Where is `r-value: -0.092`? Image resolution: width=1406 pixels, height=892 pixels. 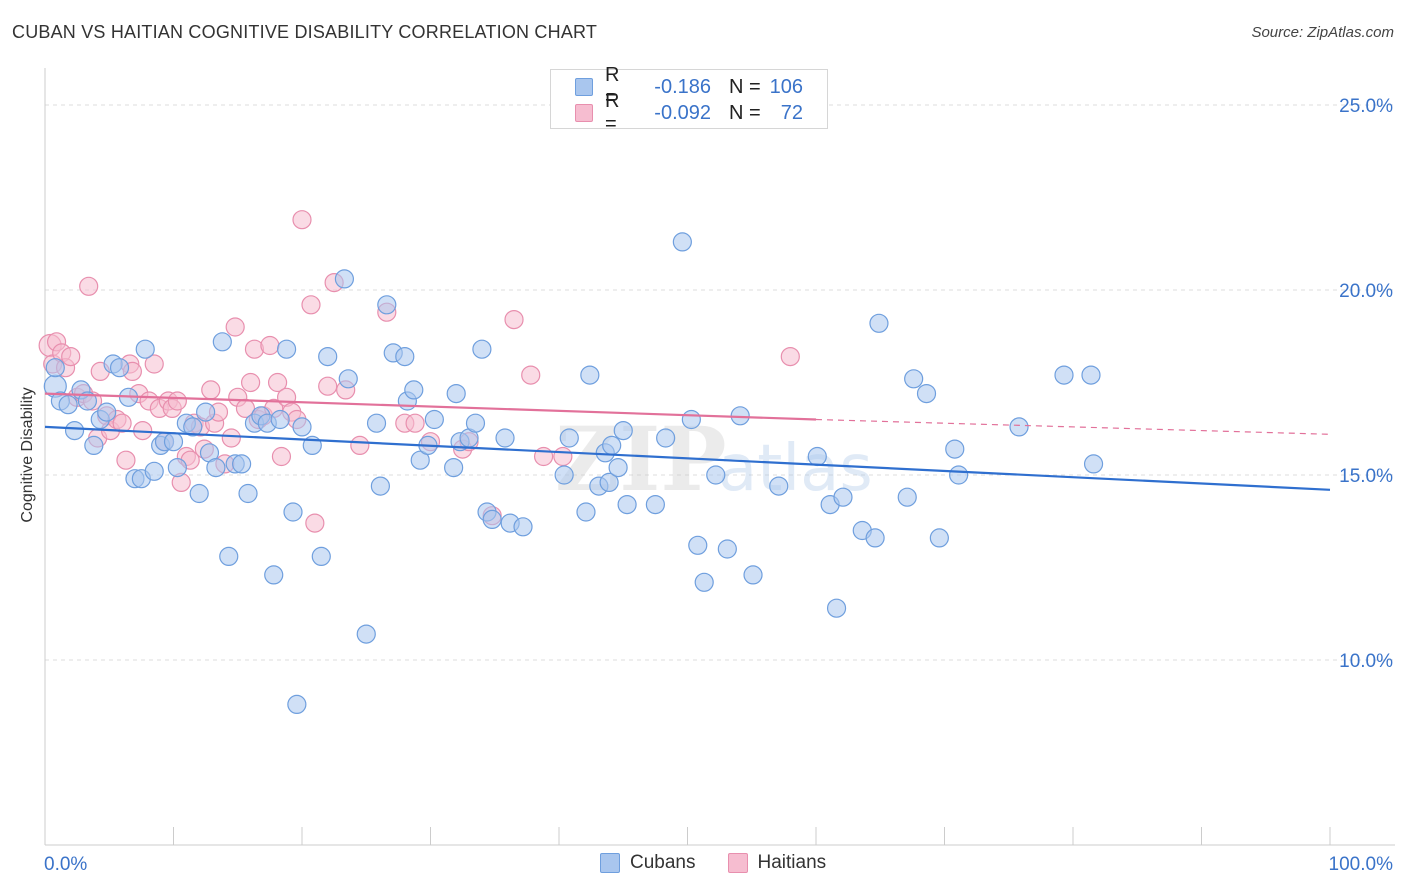
r-value: -0.092 is located at coordinates (682, 112).